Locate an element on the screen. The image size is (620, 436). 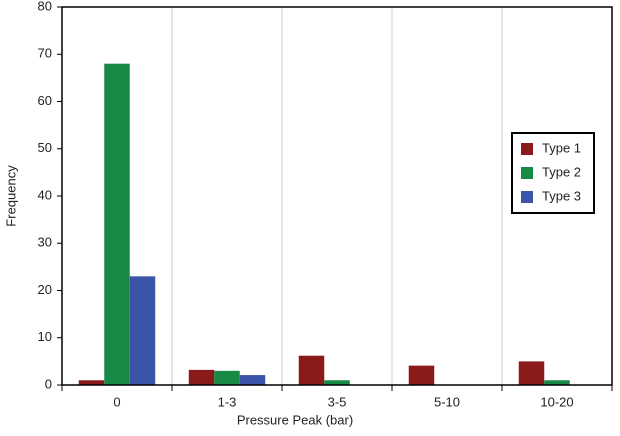
x-tick-label: 5-10 is located at coordinates (447, 401).